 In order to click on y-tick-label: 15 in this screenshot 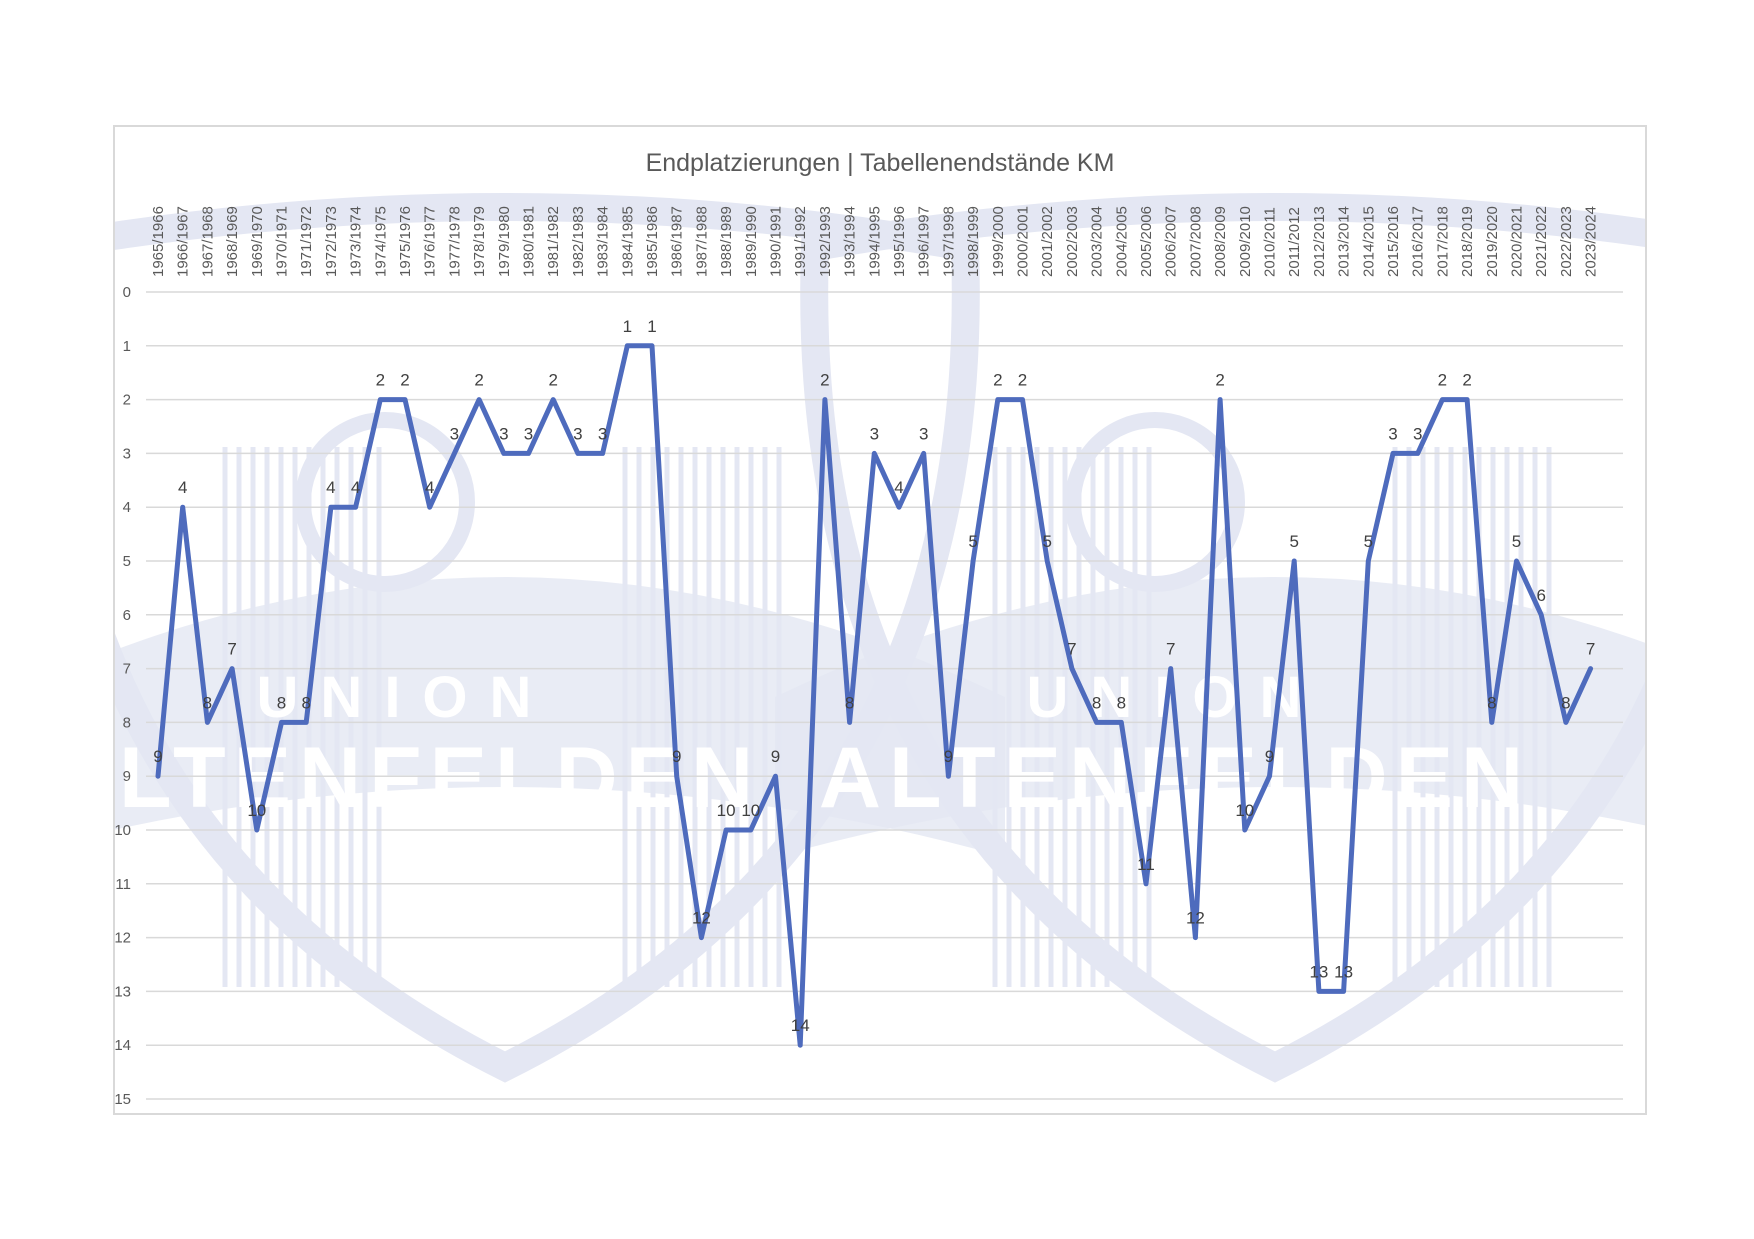, I will do `click(123, 1099)`.